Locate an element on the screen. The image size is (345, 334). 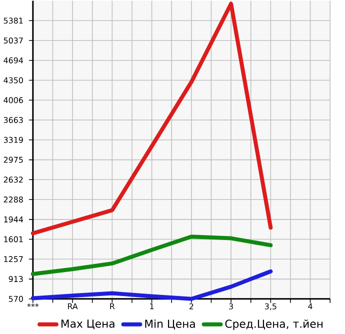
legend-label: Max Цена is located at coordinates (87, 325).